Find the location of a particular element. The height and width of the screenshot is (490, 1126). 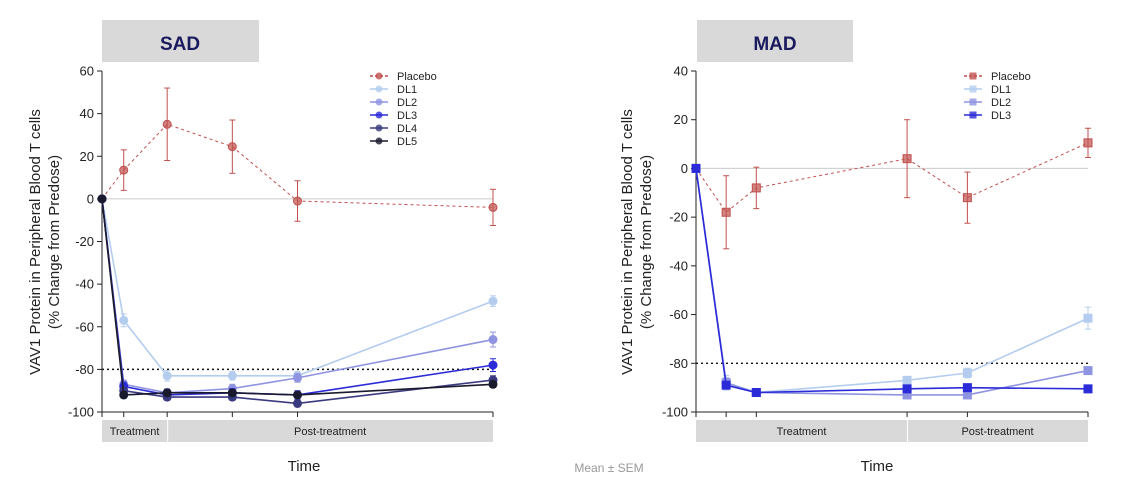

sad-period-post-treatment is located at coordinates (330, 431).